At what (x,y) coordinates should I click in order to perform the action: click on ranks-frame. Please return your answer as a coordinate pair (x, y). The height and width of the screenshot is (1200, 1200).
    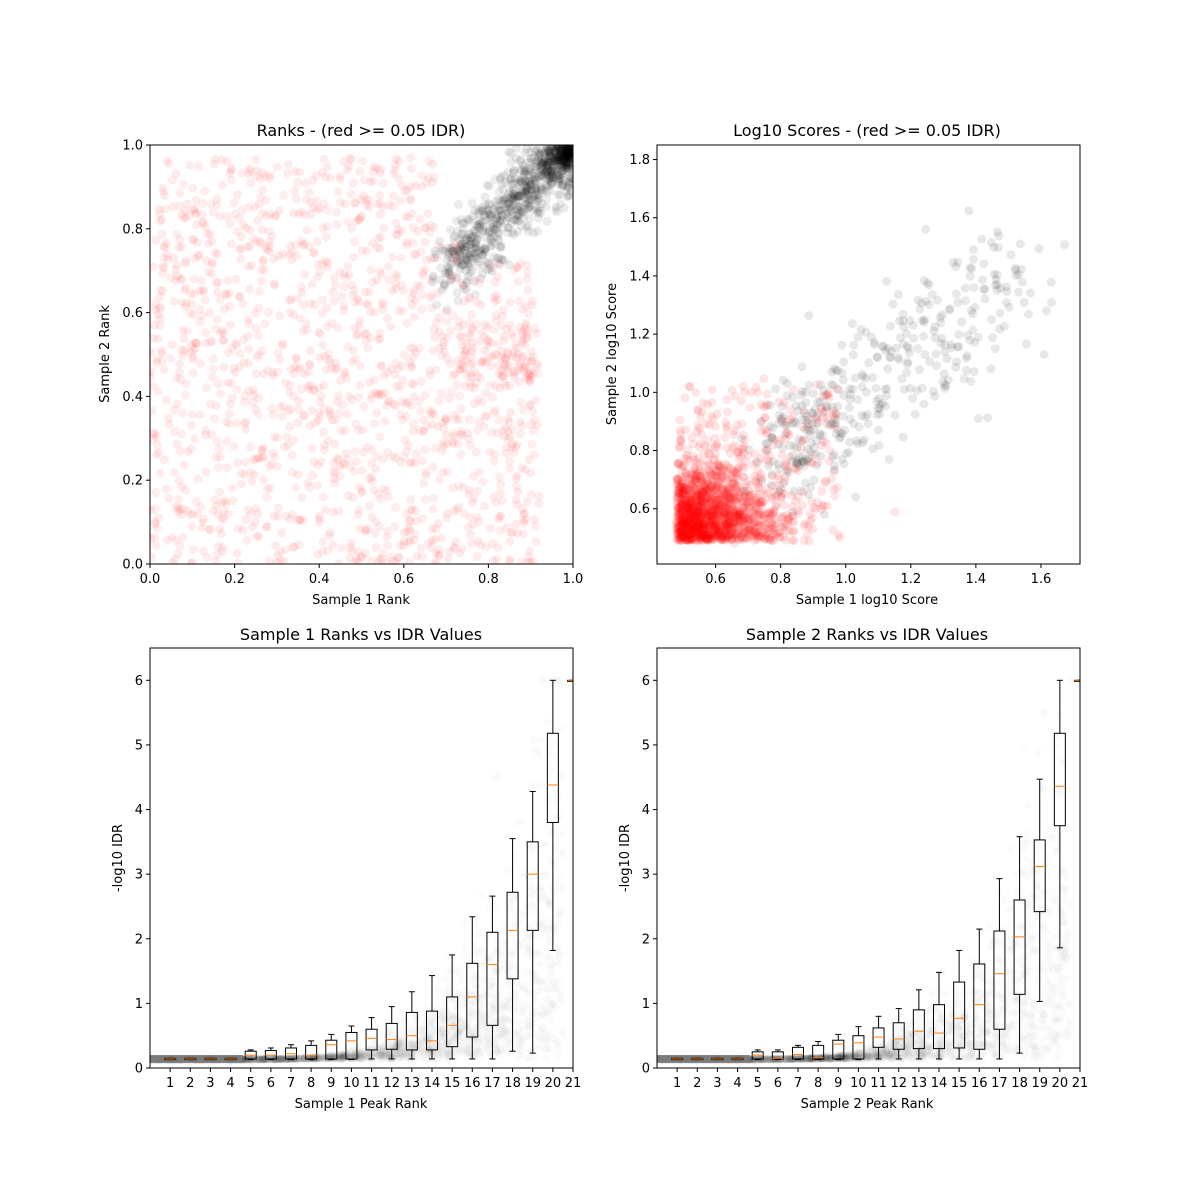
    Looking at the image, I should click on (361, 354).